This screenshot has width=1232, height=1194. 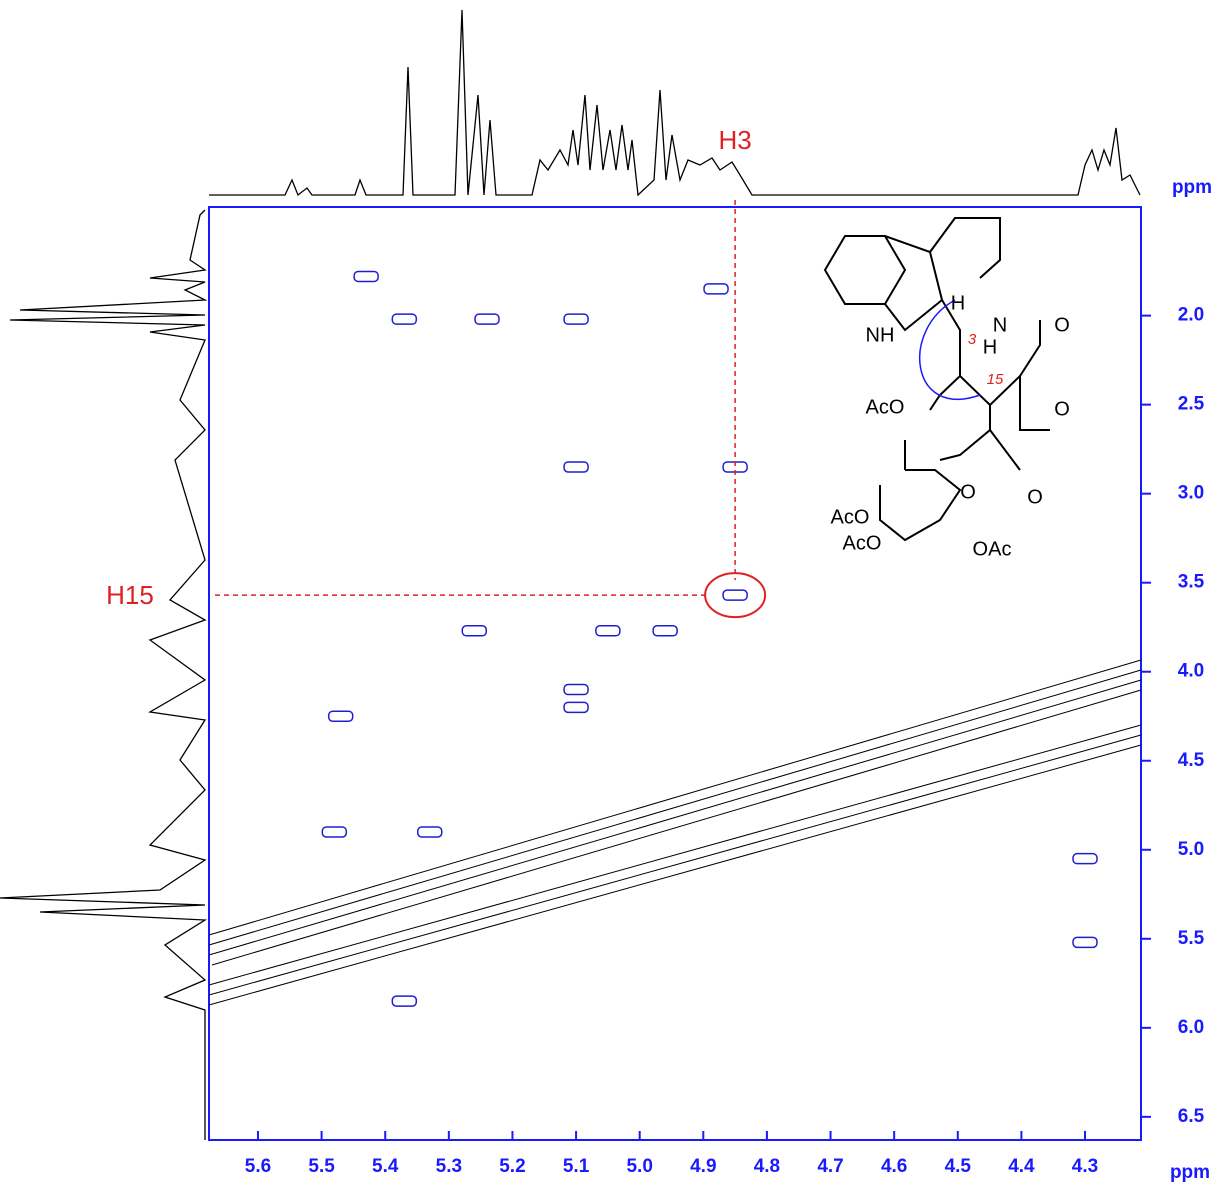 I want to click on noe-arrow, so click(x=949, y=350).